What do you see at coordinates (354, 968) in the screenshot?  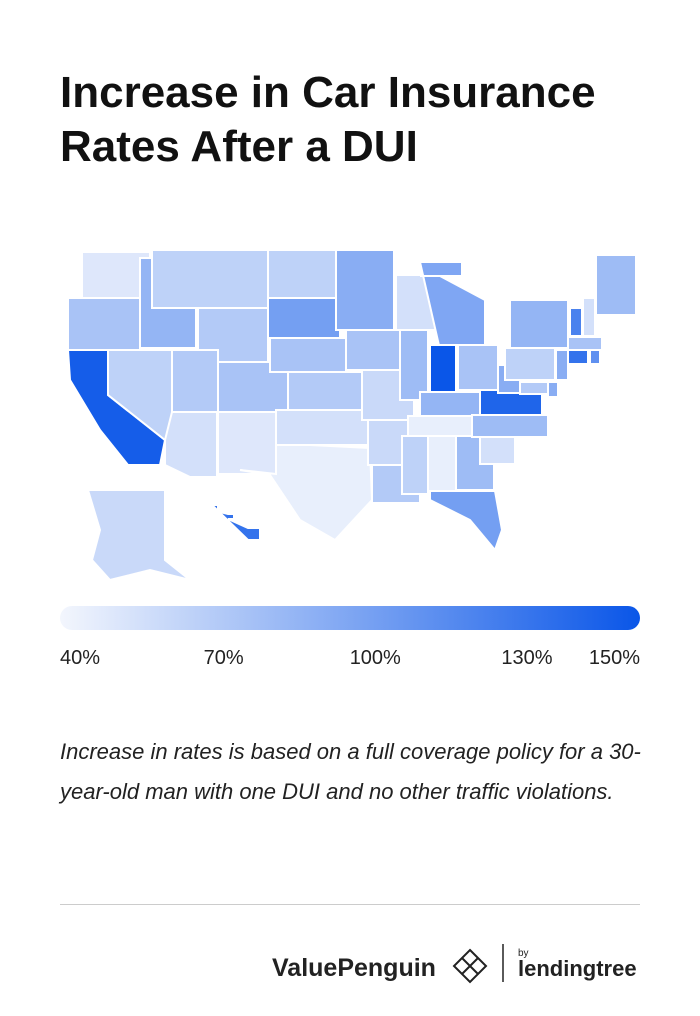 I see `brand: ValuePenguin` at bounding box center [354, 968].